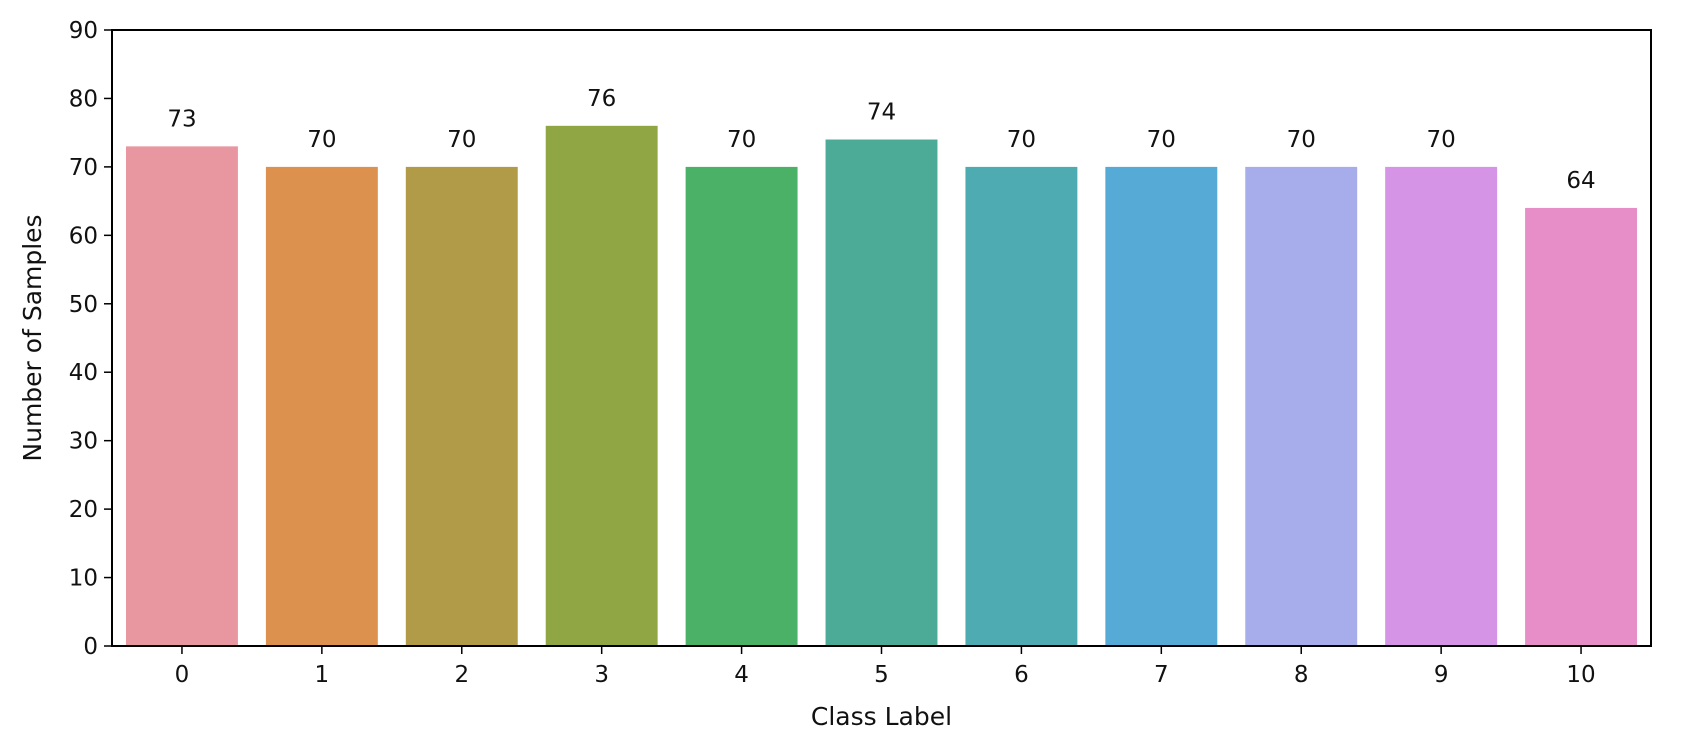 The width and height of the screenshot is (1685, 751). Describe the element at coordinates (1021, 140) in the screenshot. I see `bar-value-label-6: 70` at that location.